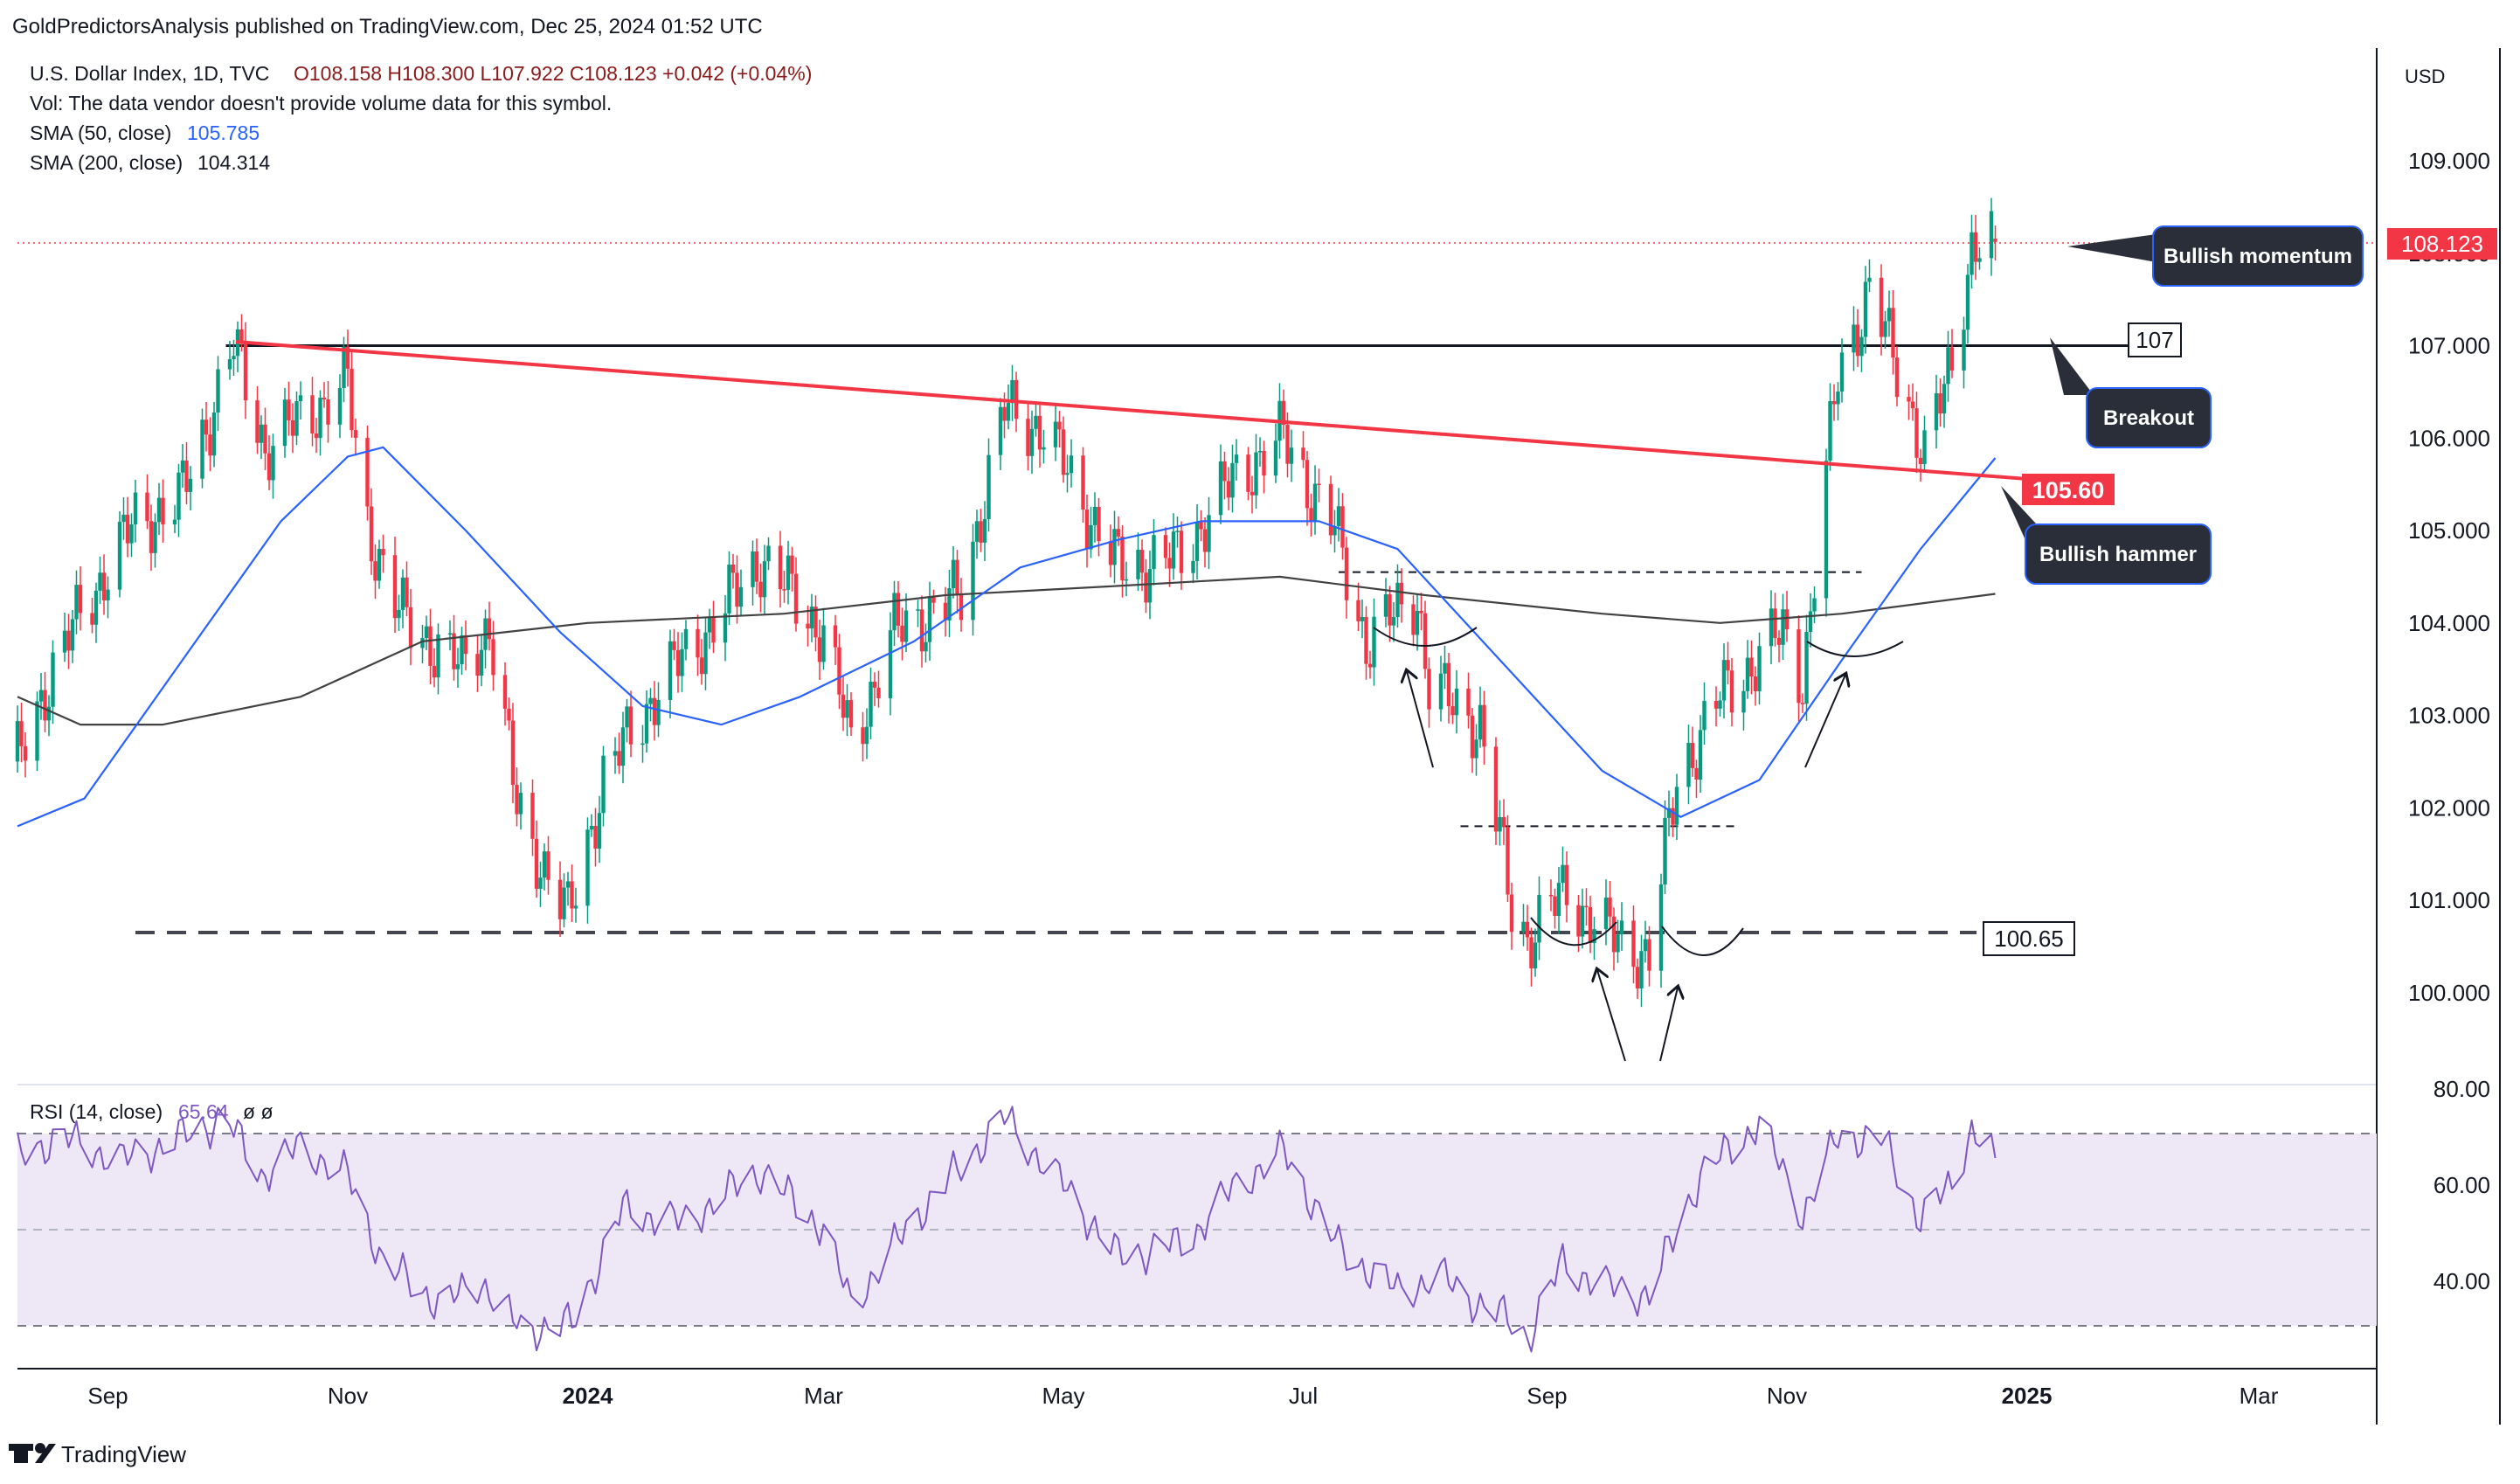  What do you see at coordinates (1668, 1025) in the screenshot?
I see `arrow-sep` at bounding box center [1668, 1025].